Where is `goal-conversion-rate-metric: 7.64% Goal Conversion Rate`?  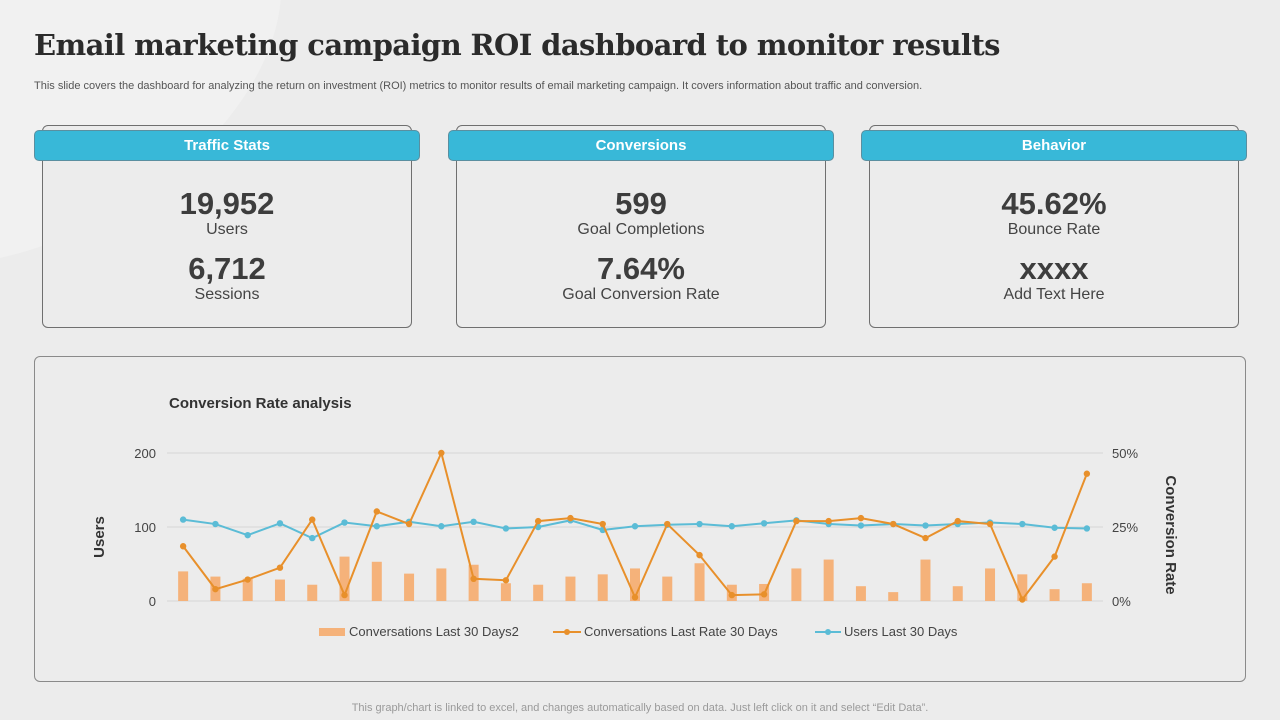 goal-conversion-rate-metric: 7.64% Goal Conversion Rate is located at coordinates (641, 278).